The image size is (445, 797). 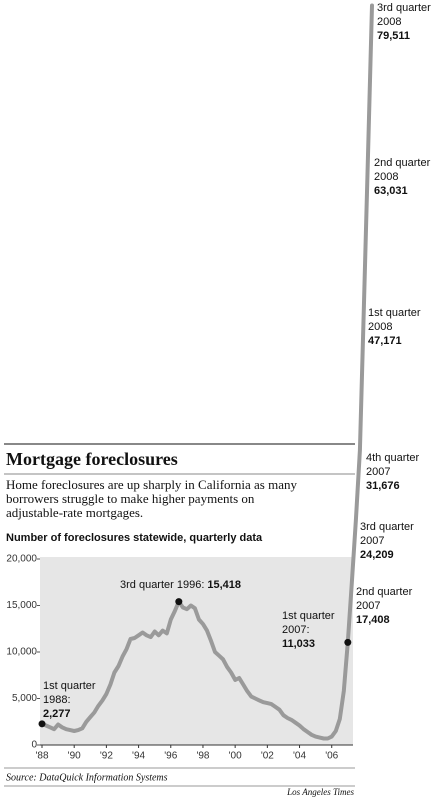 I want to click on annotation-value: 31,676, so click(x=383, y=486).